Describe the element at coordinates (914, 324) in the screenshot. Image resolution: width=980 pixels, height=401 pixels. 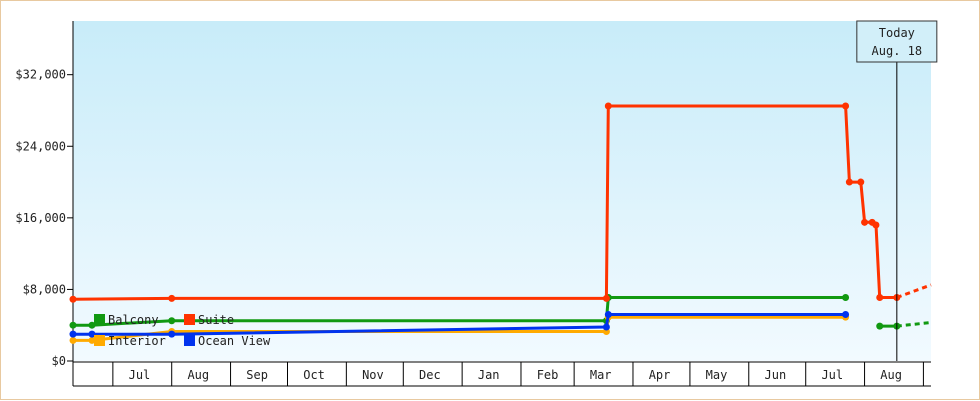
I see `forecast-line-balcony` at that location.